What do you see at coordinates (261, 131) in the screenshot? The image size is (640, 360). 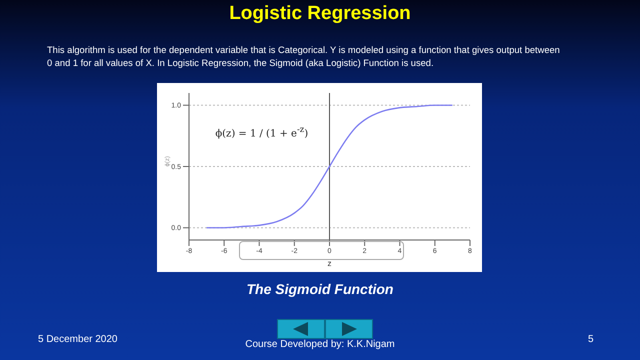 I see `annotation: ϕ(z) = 1 / (1 + e$^{-z}$)` at bounding box center [261, 131].